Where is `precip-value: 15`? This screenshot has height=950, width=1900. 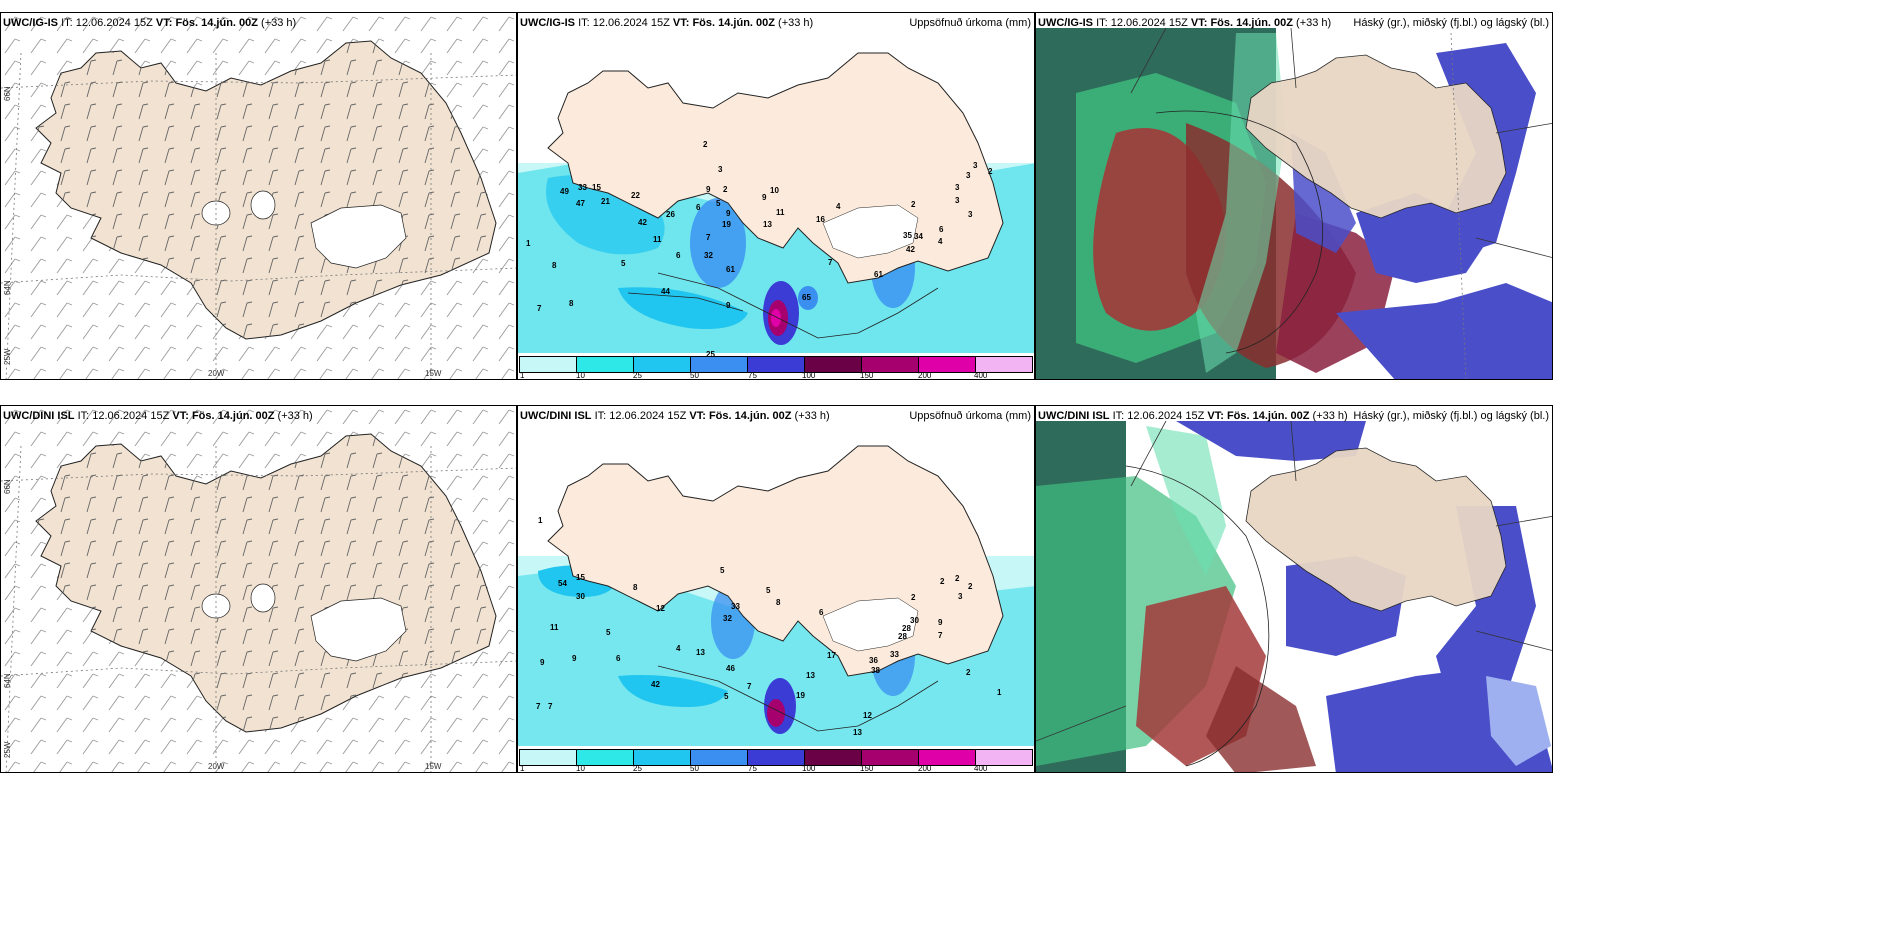 precip-value: 15 is located at coordinates (596, 187).